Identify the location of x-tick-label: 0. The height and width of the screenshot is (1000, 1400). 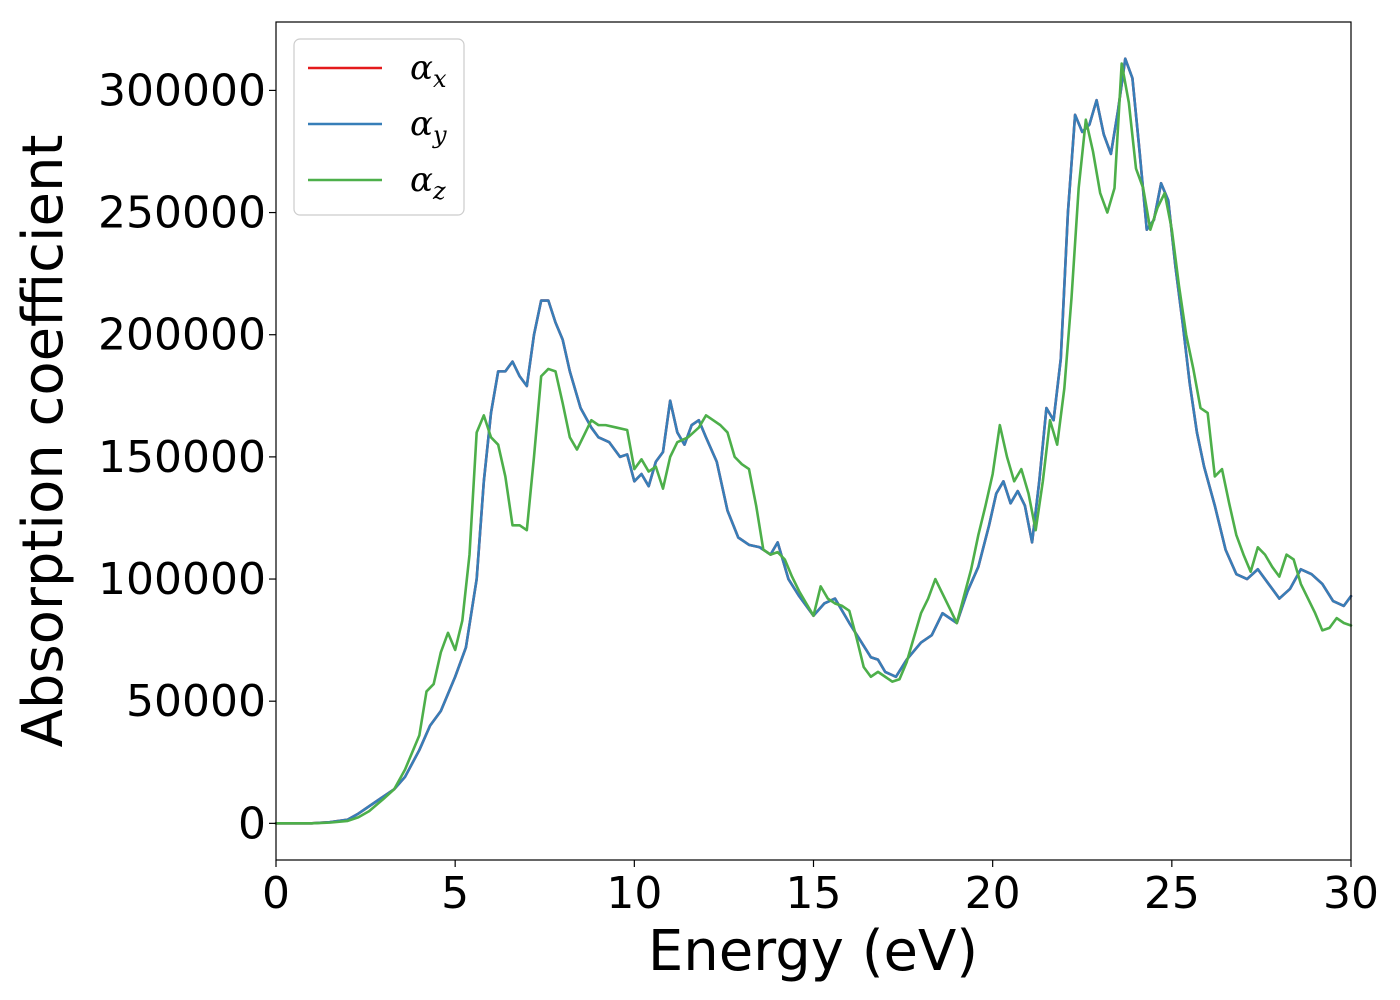
(276, 893).